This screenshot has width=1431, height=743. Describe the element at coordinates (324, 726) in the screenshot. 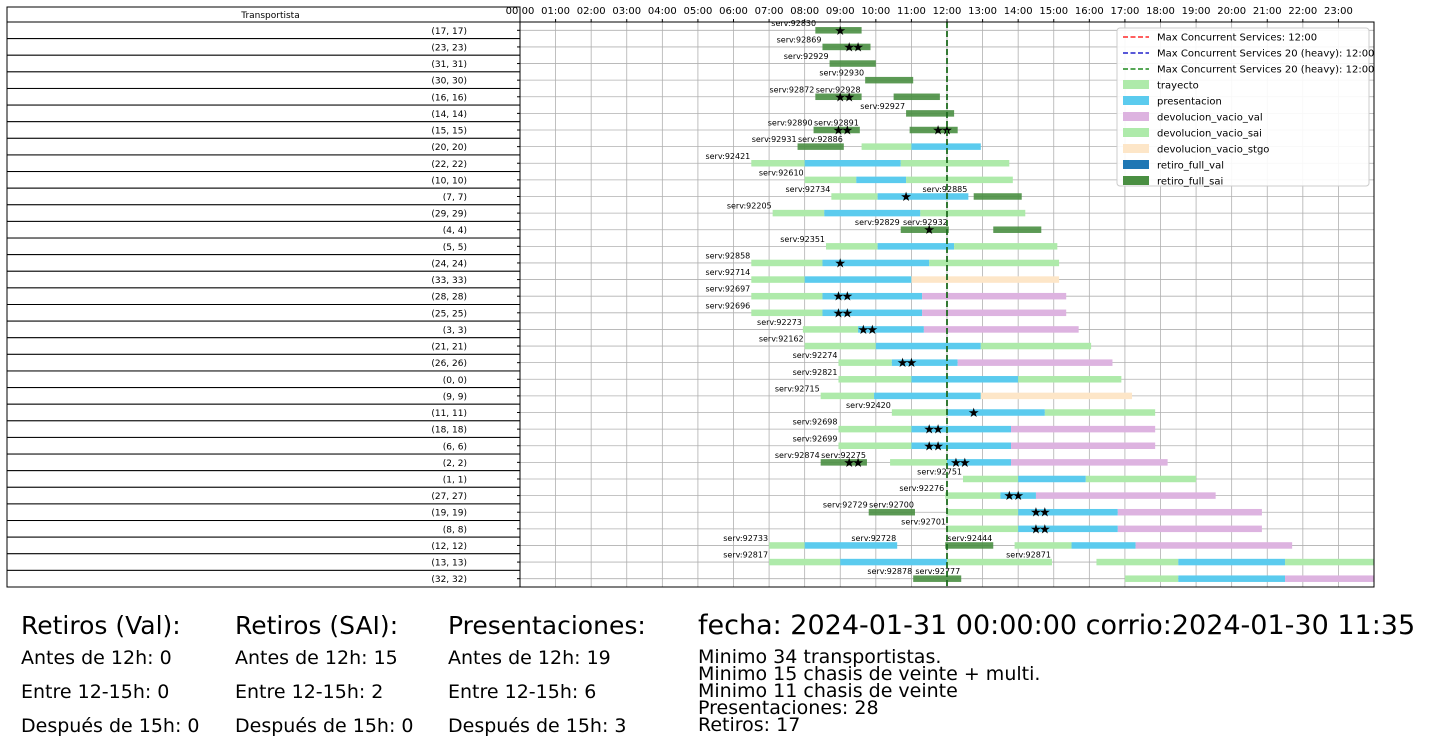

I see `summary-sai-despues: Después de 15h: 0` at that location.